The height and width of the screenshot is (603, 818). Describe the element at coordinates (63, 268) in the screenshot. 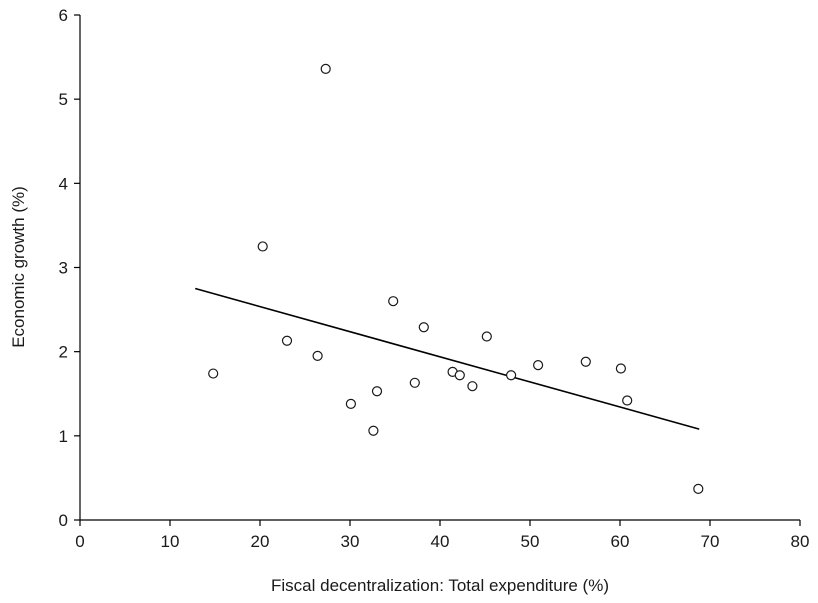

I see `y-tick-label: 3` at that location.